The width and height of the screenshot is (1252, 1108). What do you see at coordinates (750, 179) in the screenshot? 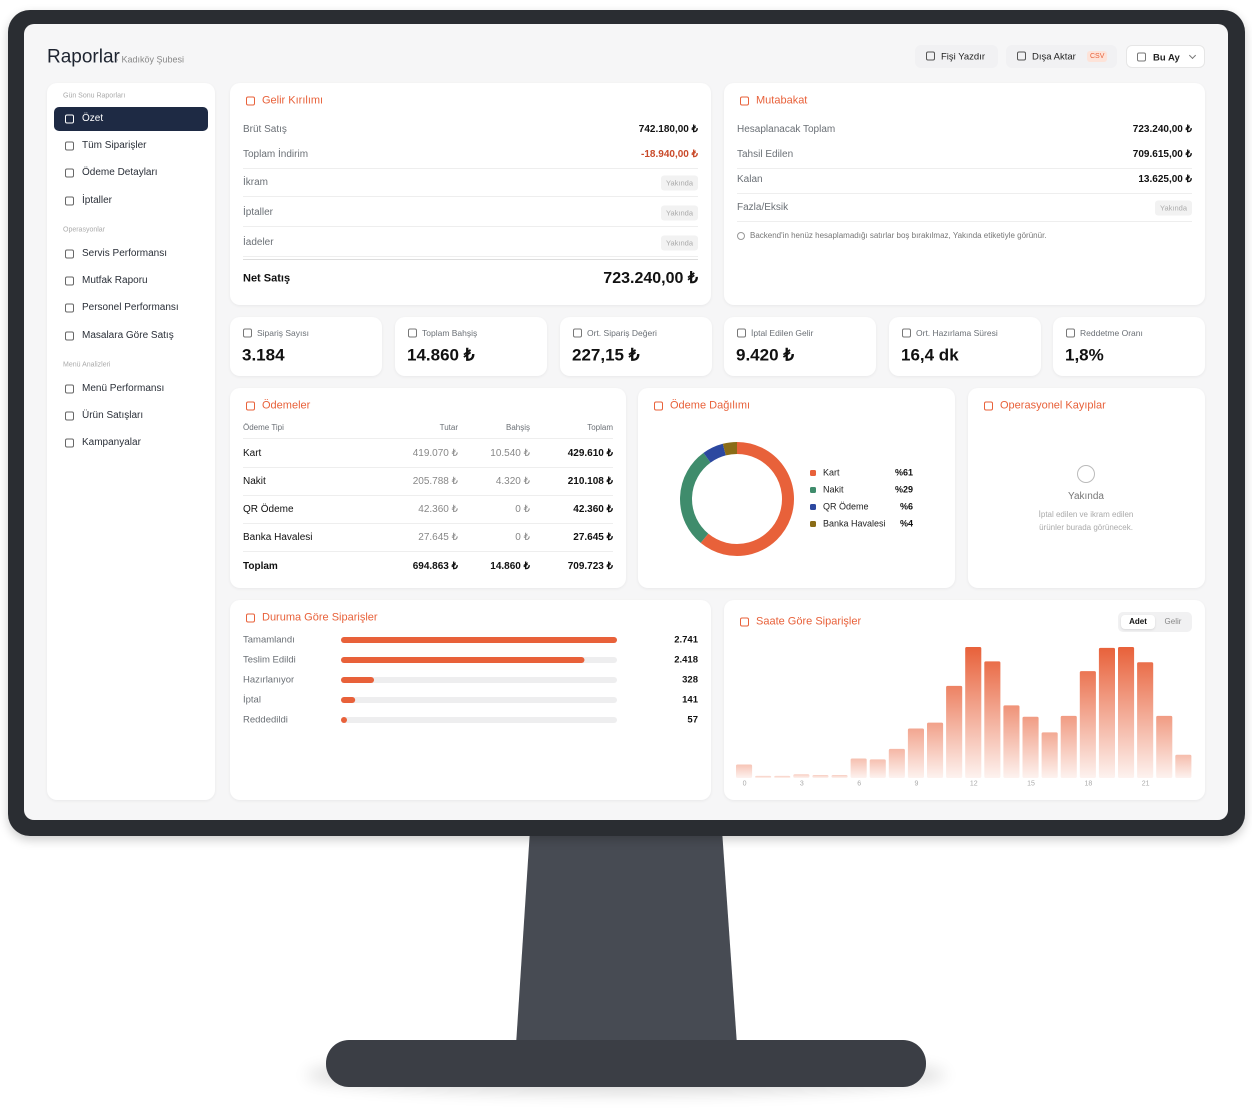
I see `row-label: Kalan` at bounding box center [750, 179].